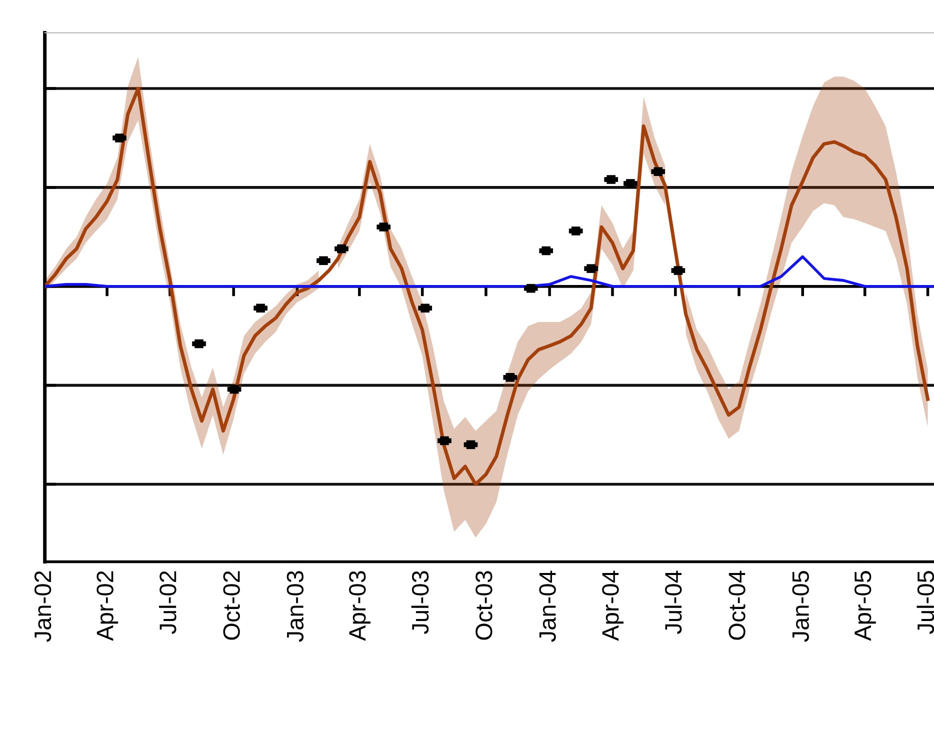 This screenshot has width=934, height=745. Describe the element at coordinates (359, 606) in the screenshot. I see `x-tick-label: Apr-03` at that location.